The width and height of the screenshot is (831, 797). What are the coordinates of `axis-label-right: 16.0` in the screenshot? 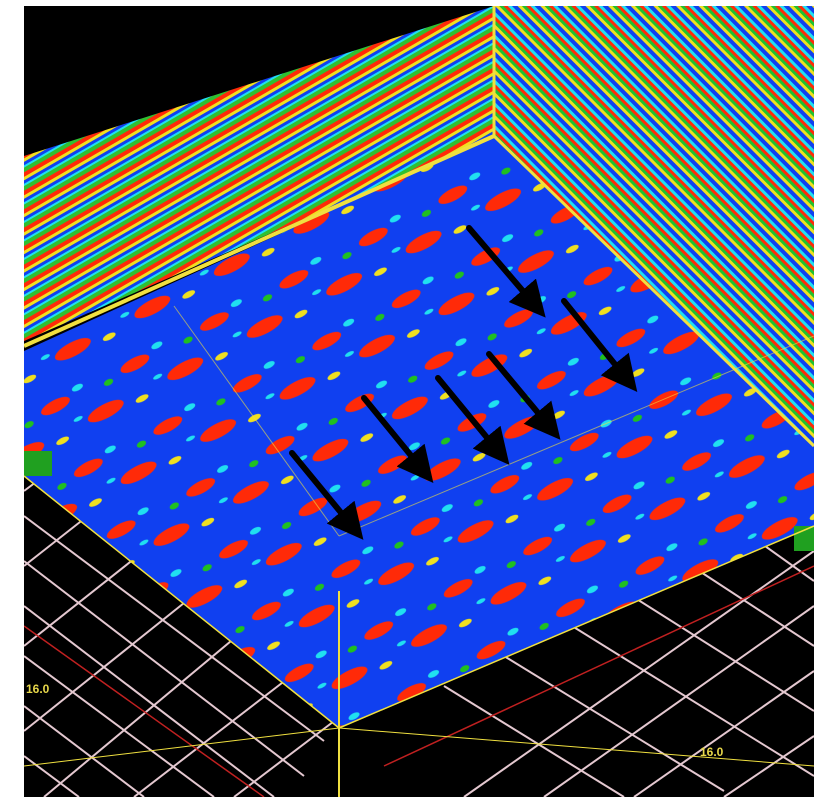 It's located at (712, 752).